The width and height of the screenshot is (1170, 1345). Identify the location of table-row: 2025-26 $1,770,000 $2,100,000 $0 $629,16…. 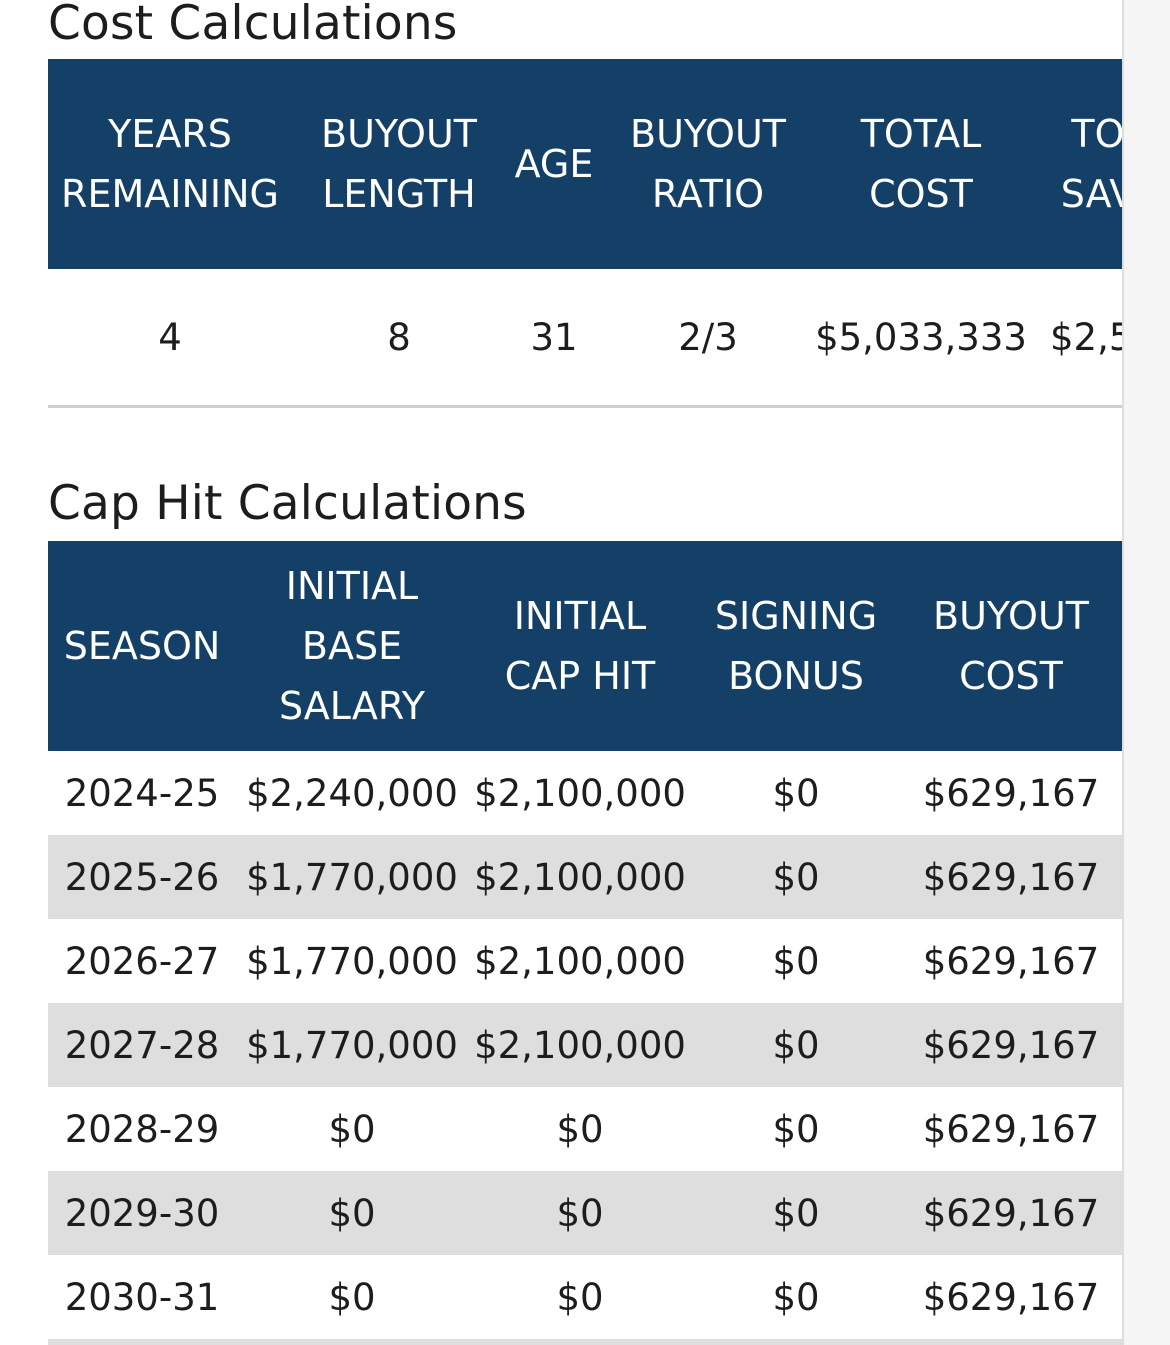
(585, 877).